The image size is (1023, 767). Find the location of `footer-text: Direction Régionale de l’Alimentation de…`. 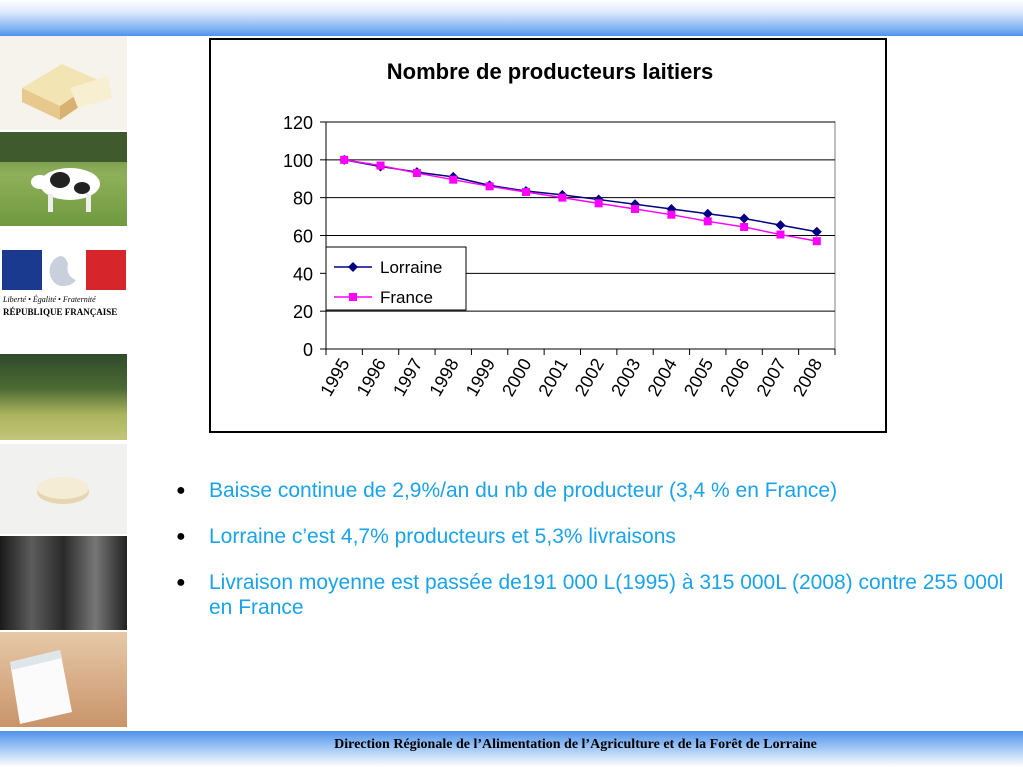

footer-text: Direction Régionale de l’Alimentation de… is located at coordinates (575, 744).